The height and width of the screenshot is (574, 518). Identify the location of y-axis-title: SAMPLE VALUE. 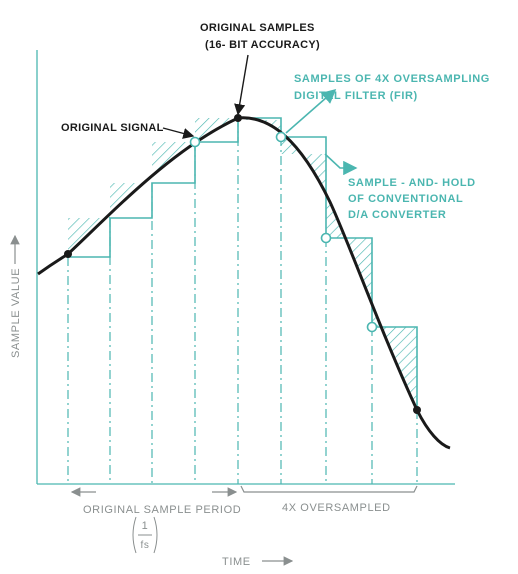
(16, 313).